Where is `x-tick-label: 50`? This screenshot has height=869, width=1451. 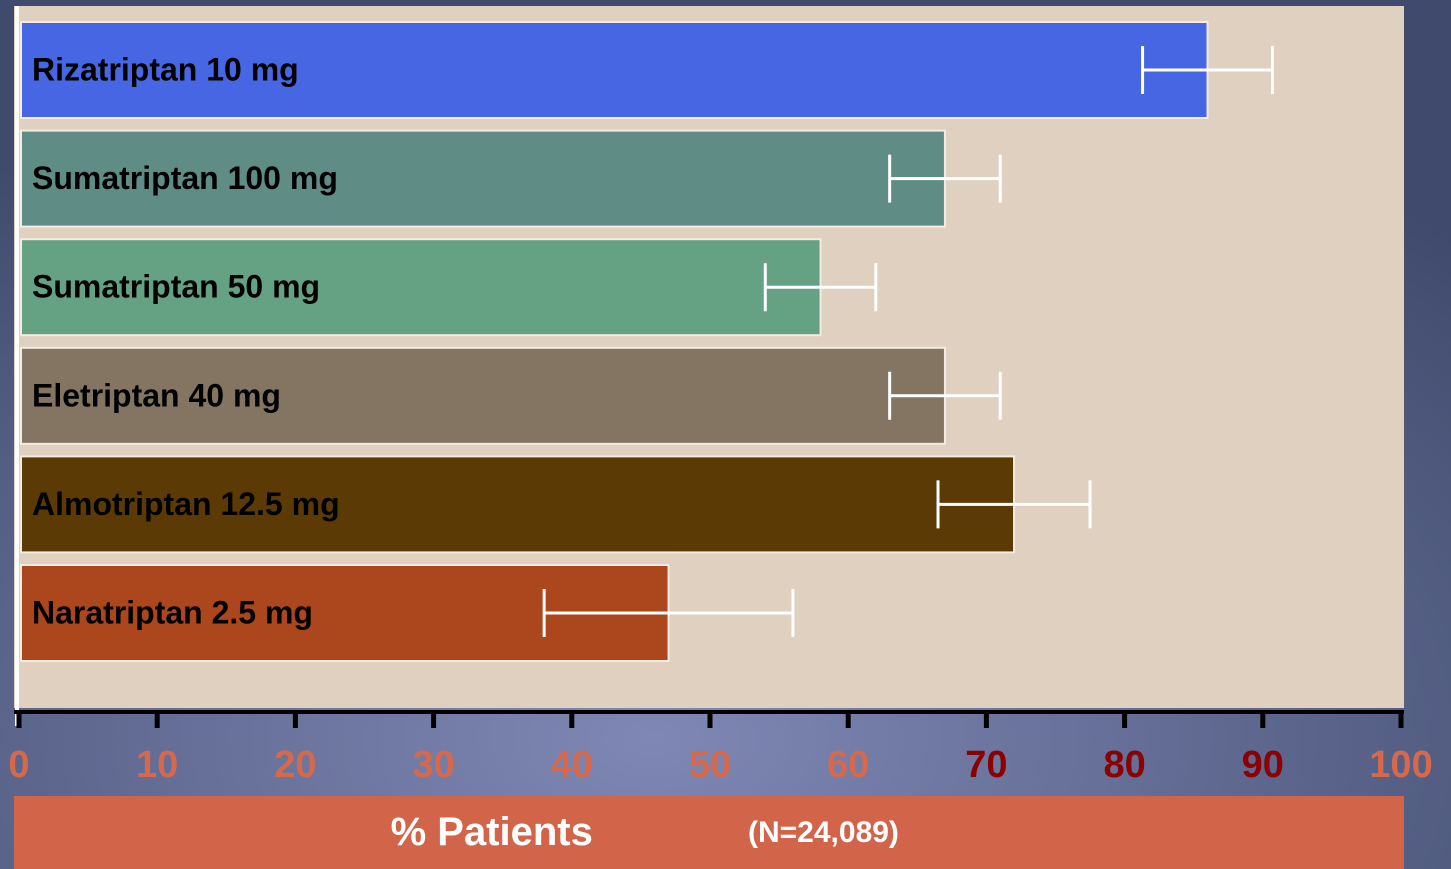
x-tick-label: 50 is located at coordinates (710, 765).